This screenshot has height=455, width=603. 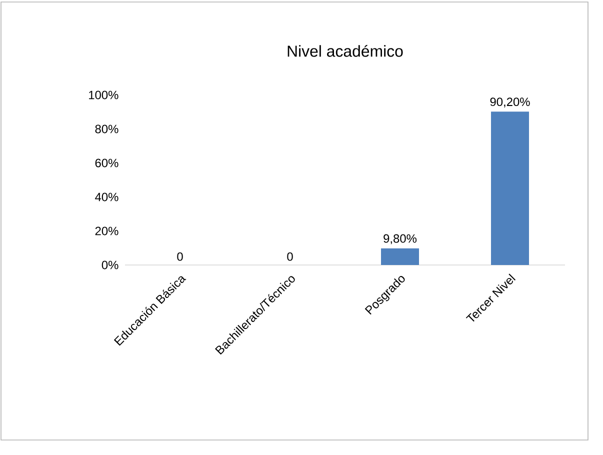 I want to click on y-tick-label: 80%, so click(x=106, y=129).